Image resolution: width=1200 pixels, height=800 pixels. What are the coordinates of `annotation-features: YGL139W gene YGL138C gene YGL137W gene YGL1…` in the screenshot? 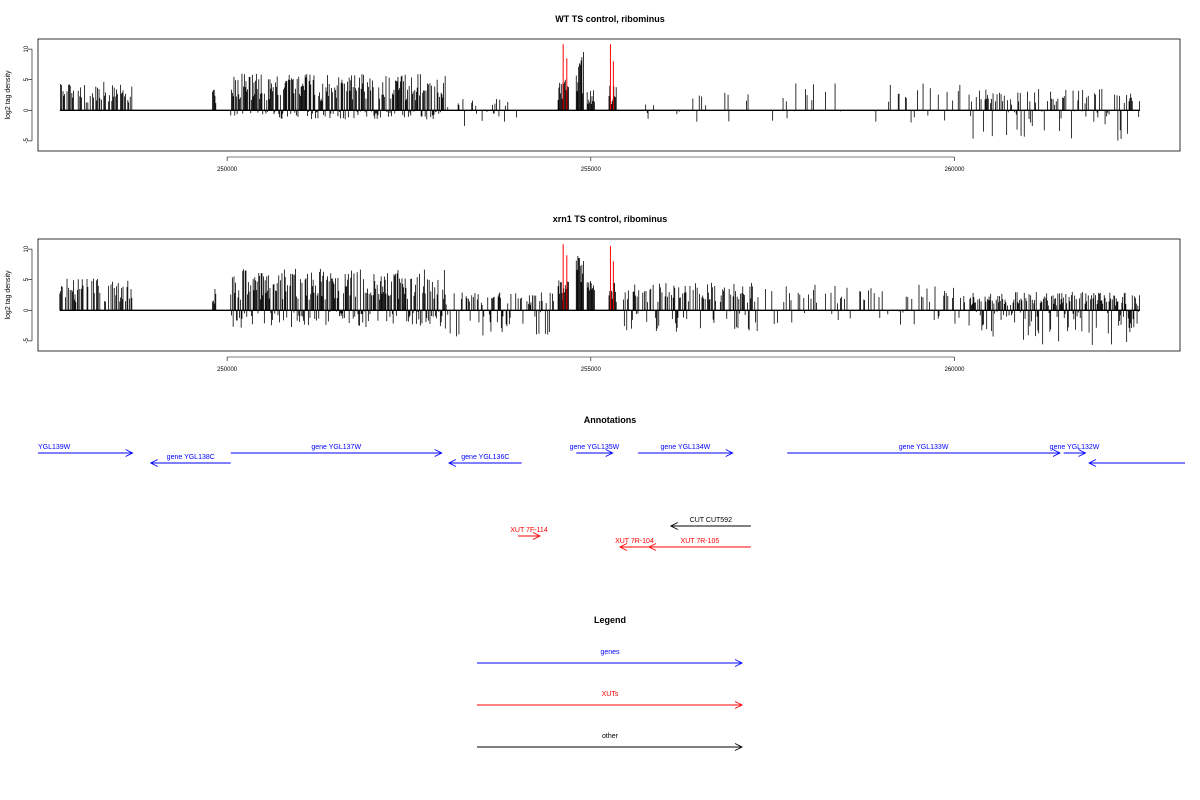 It's located at (611, 497).